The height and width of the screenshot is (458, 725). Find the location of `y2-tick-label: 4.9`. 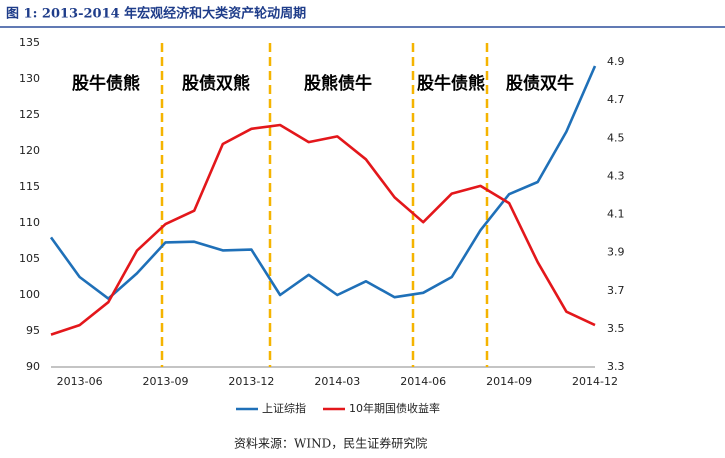

y2-tick-label: 4.9 is located at coordinates (616, 61).